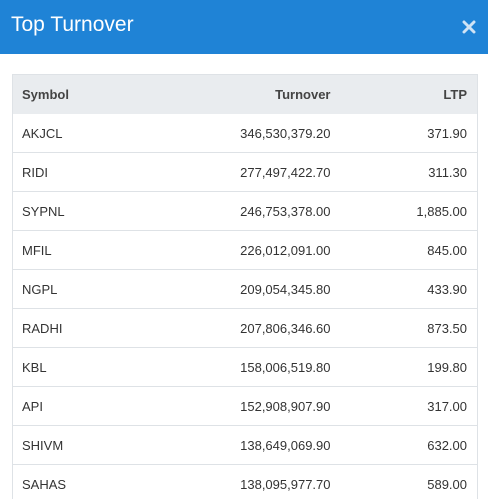  I want to click on table-cell: 226,012,091.00, so click(240, 250).